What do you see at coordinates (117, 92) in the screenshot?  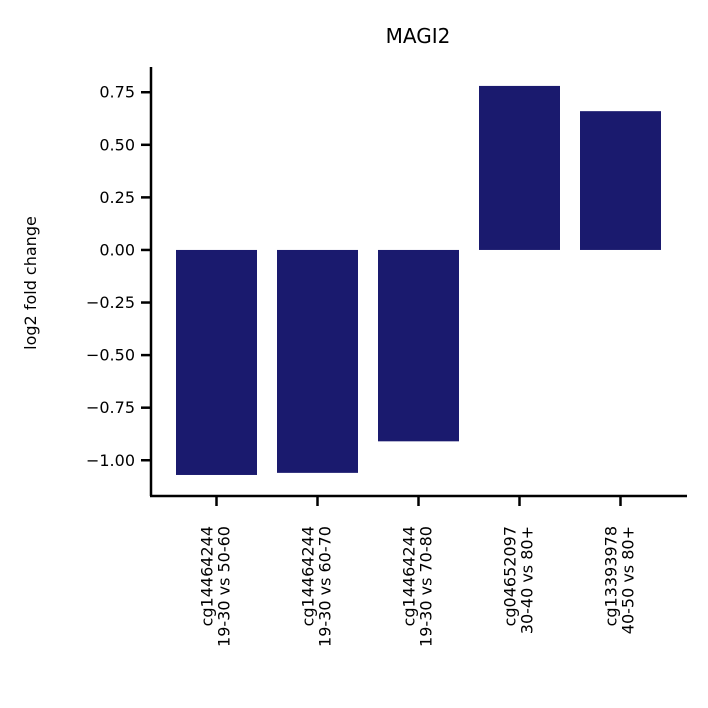 I see `y-tick-label: 0.75` at bounding box center [117, 92].